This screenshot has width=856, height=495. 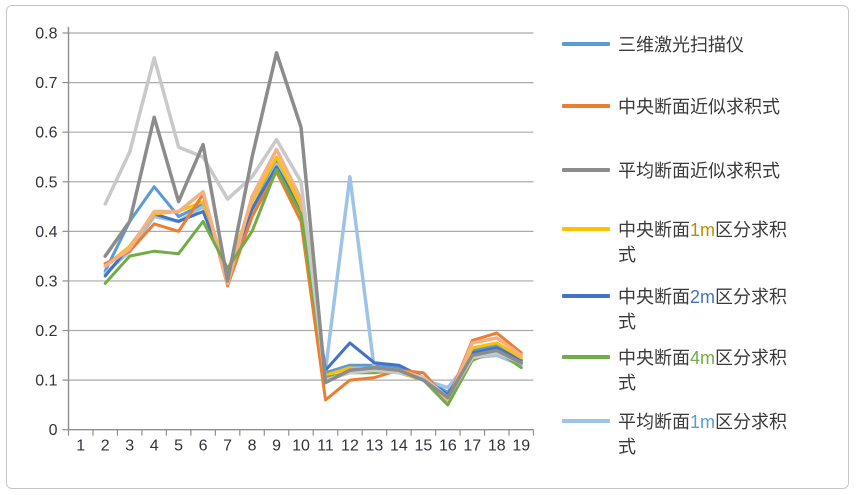 What do you see at coordinates (46, 232) in the screenshot?
I see `y-tick-label: 0.4` at bounding box center [46, 232].